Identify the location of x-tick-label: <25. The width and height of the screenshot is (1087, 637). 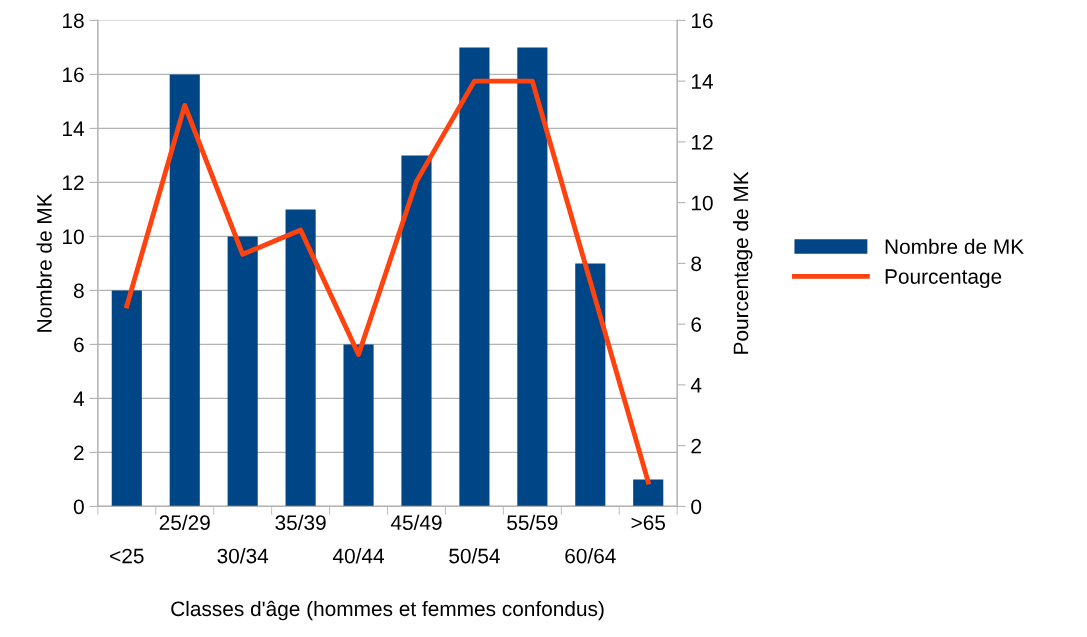
(127, 556).